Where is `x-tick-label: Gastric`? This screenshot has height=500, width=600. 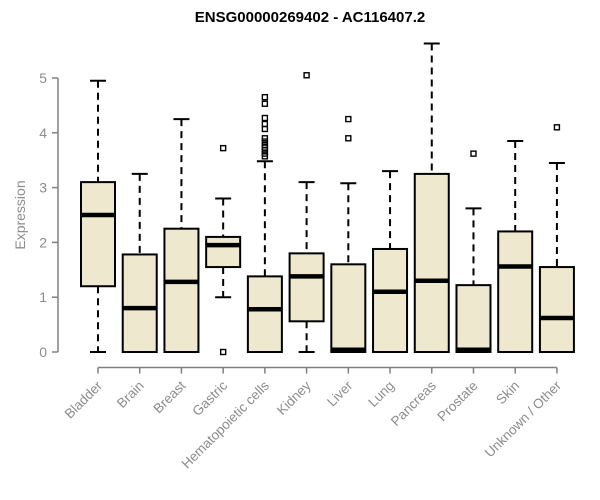
x-tick-label: Gastric is located at coordinates (209, 398).